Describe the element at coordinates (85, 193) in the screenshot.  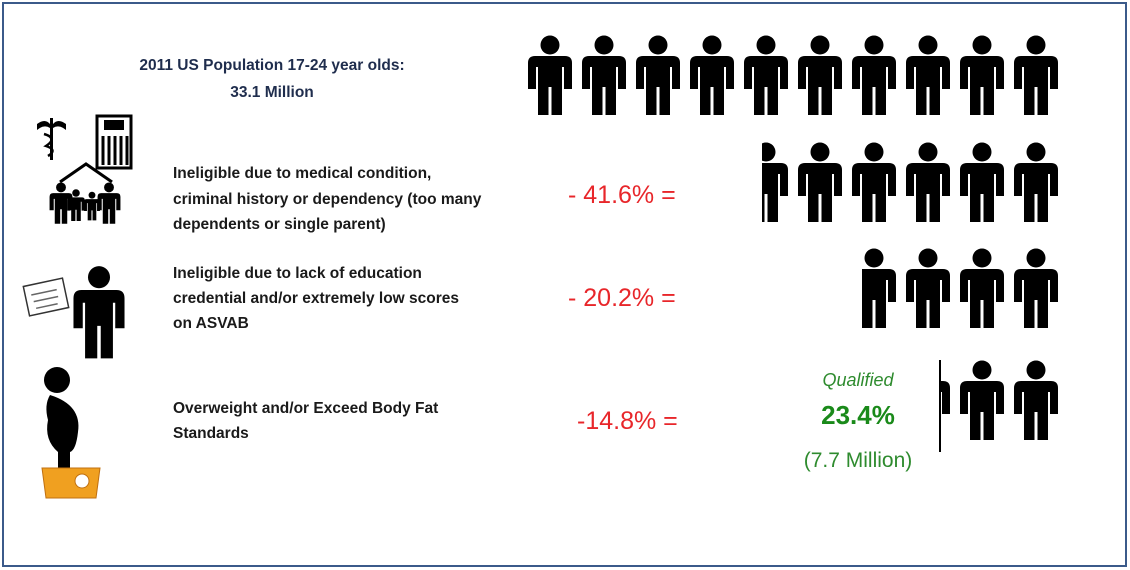
I see `family-icon` at that location.